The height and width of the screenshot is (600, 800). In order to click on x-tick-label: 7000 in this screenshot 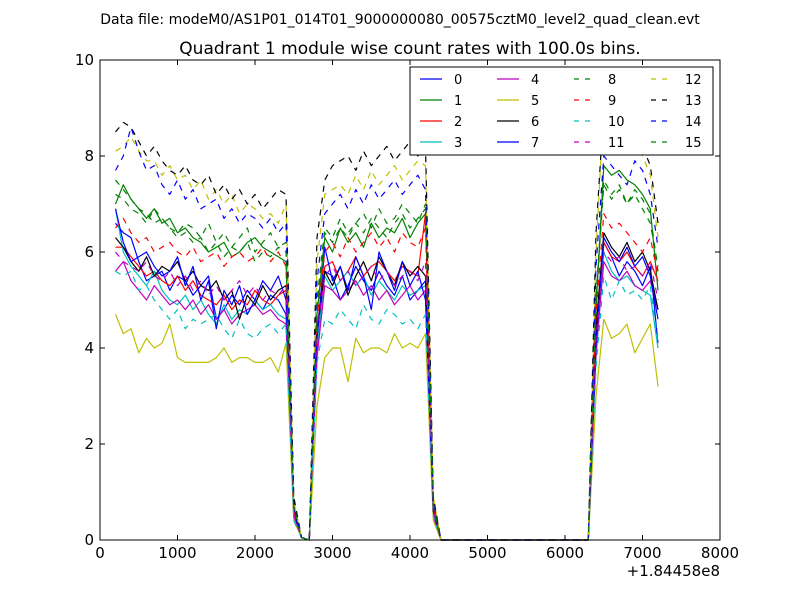, I will do `click(642, 553)`.